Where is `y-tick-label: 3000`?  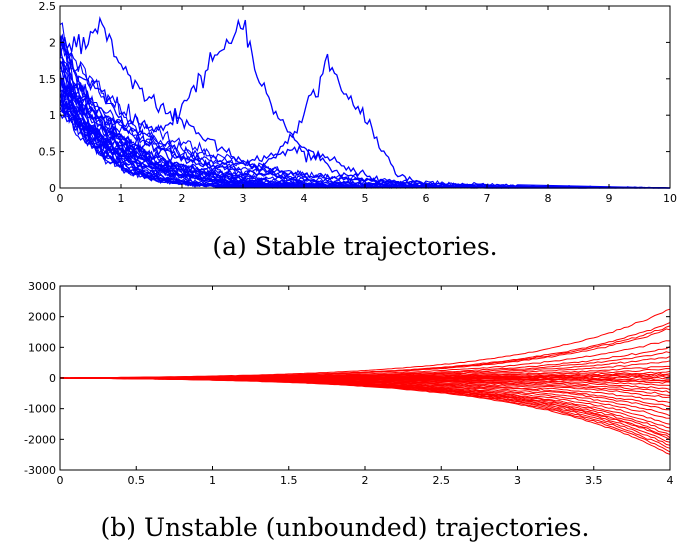 y-tick-label: 3000 is located at coordinates (42, 286).